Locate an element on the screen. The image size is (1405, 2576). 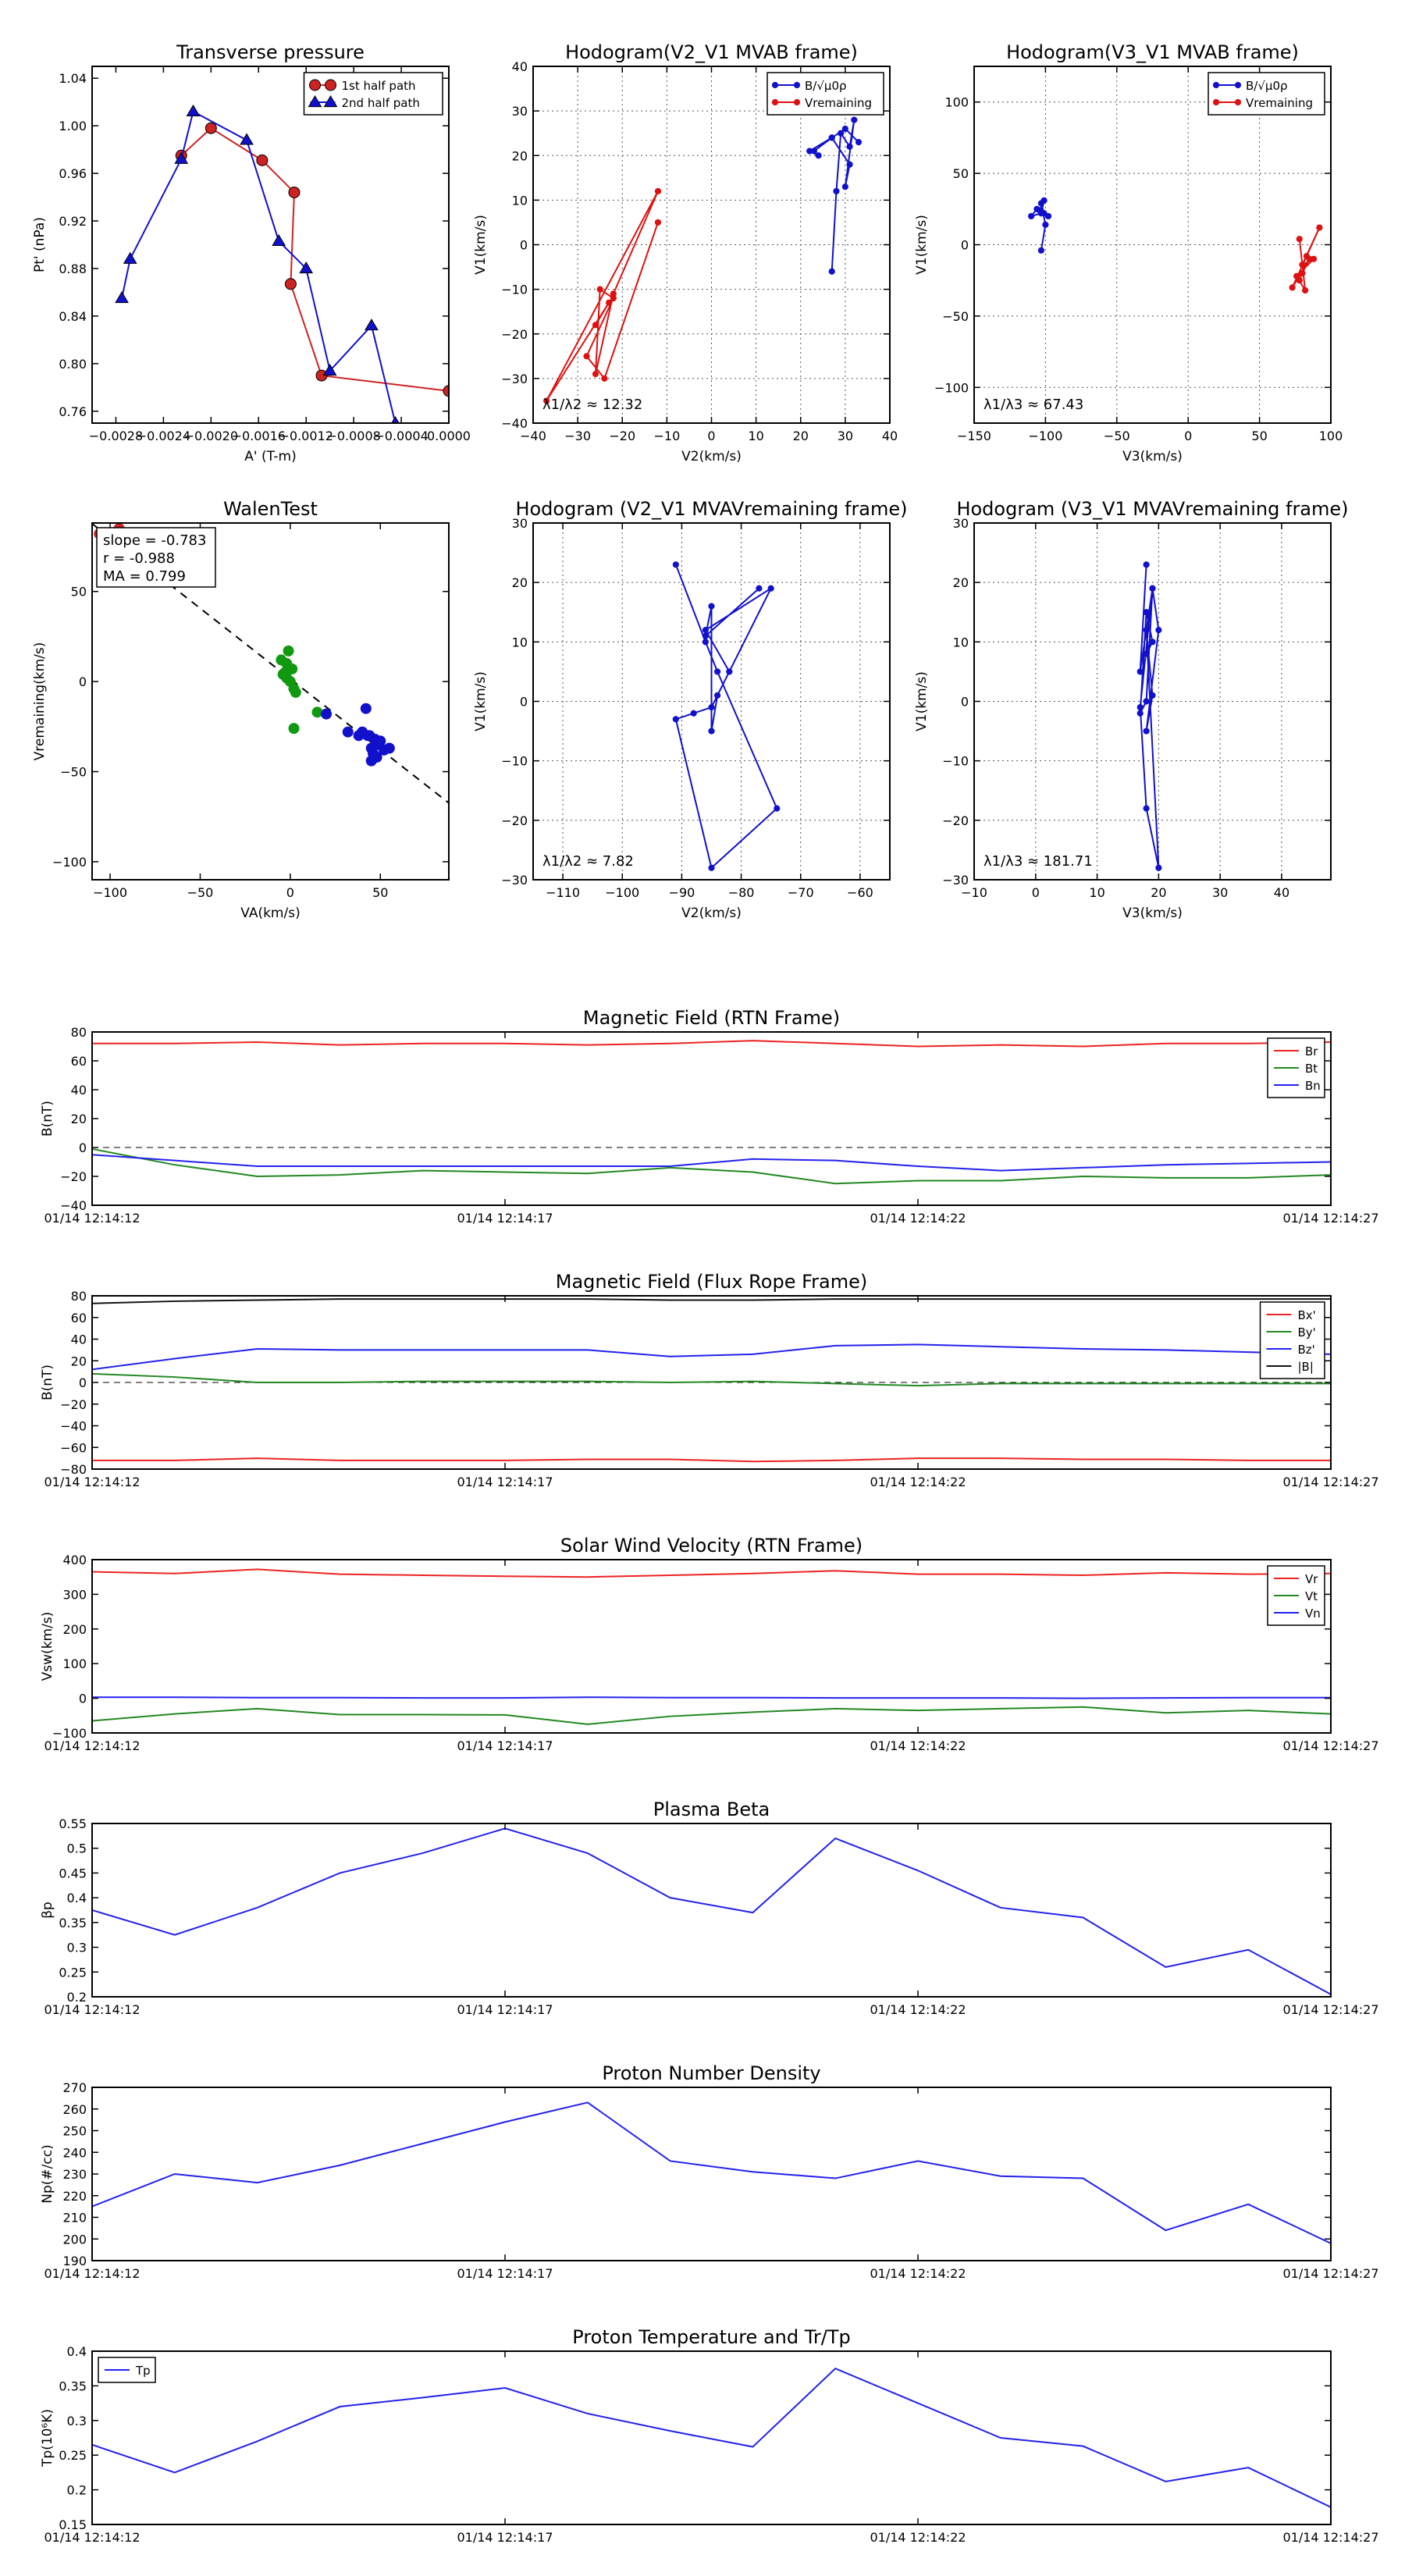
x-tick-label: −0.0008 is located at coordinates (353, 436).